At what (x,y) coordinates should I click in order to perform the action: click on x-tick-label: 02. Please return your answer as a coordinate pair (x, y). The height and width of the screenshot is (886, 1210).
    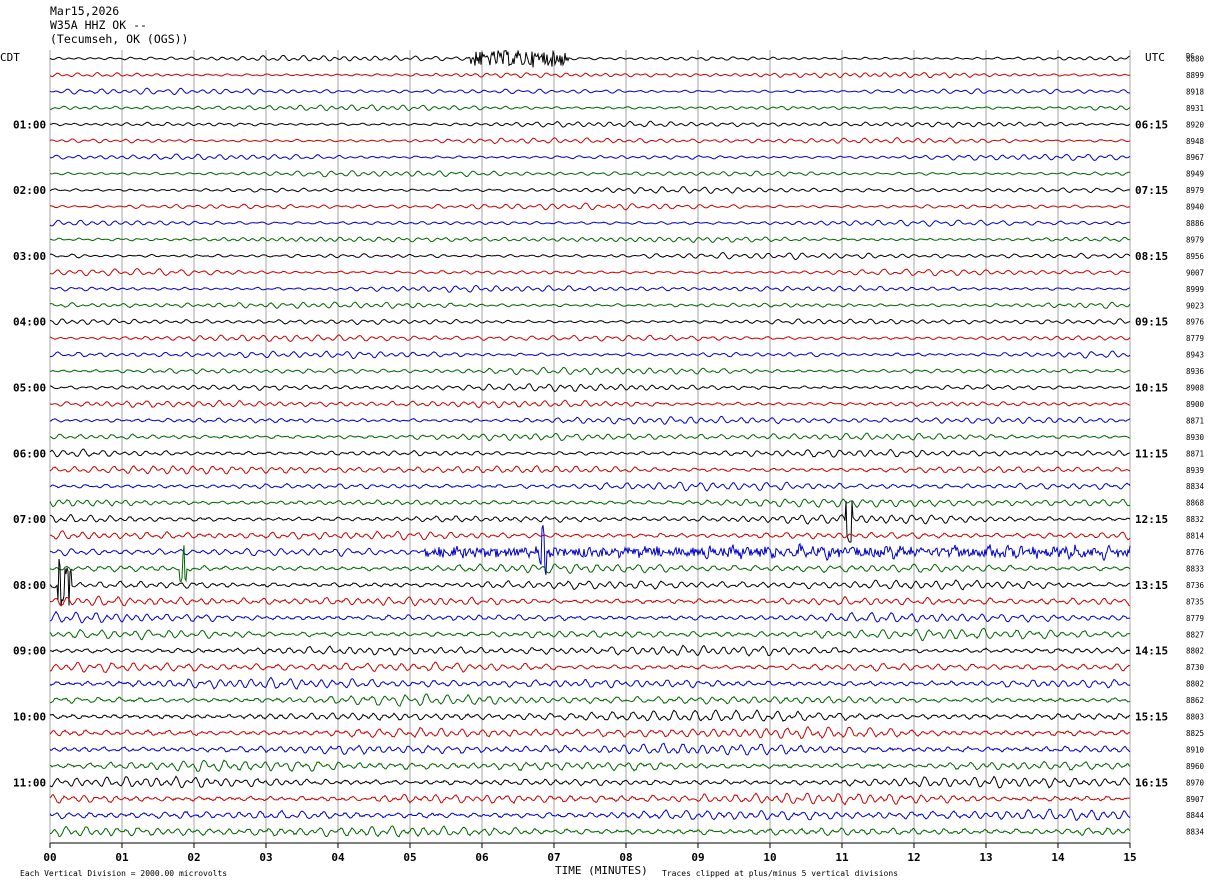
    Looking at the image, I should click on (193, 857).